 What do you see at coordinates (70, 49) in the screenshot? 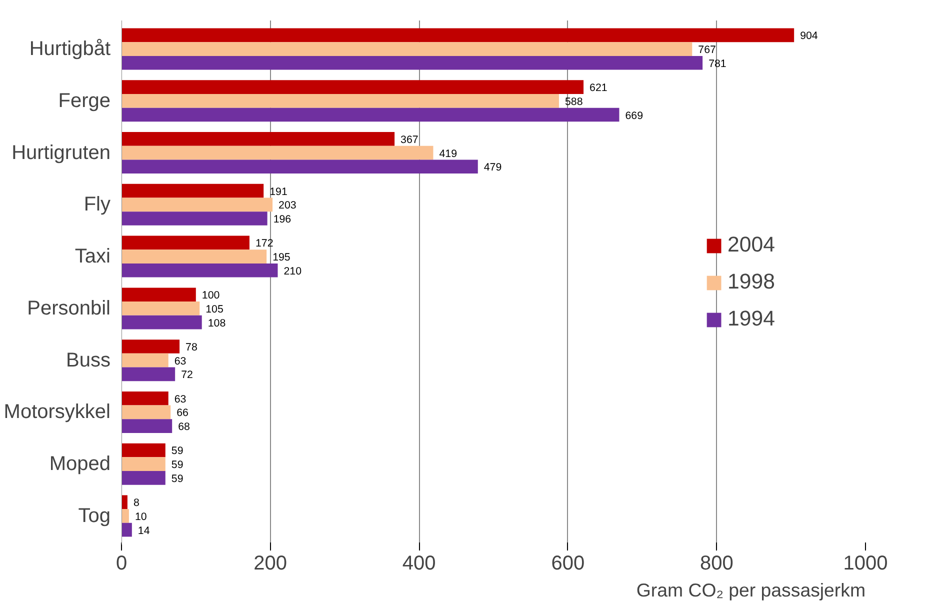
I see `y-tick-label: Hurtigbåt` at bounding box center [70, 49].